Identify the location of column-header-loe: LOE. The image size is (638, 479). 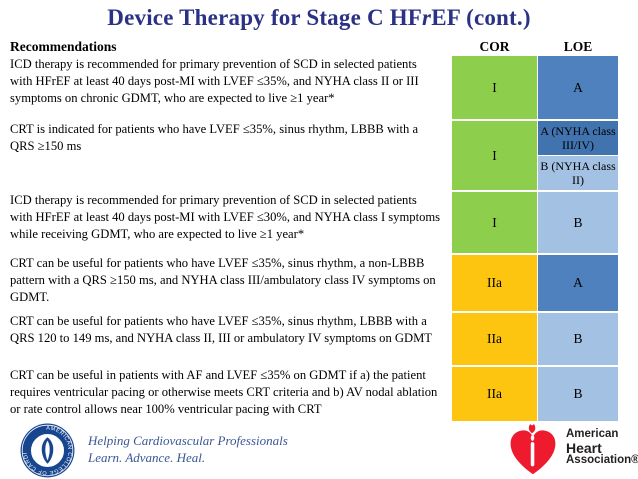
(578, 46).